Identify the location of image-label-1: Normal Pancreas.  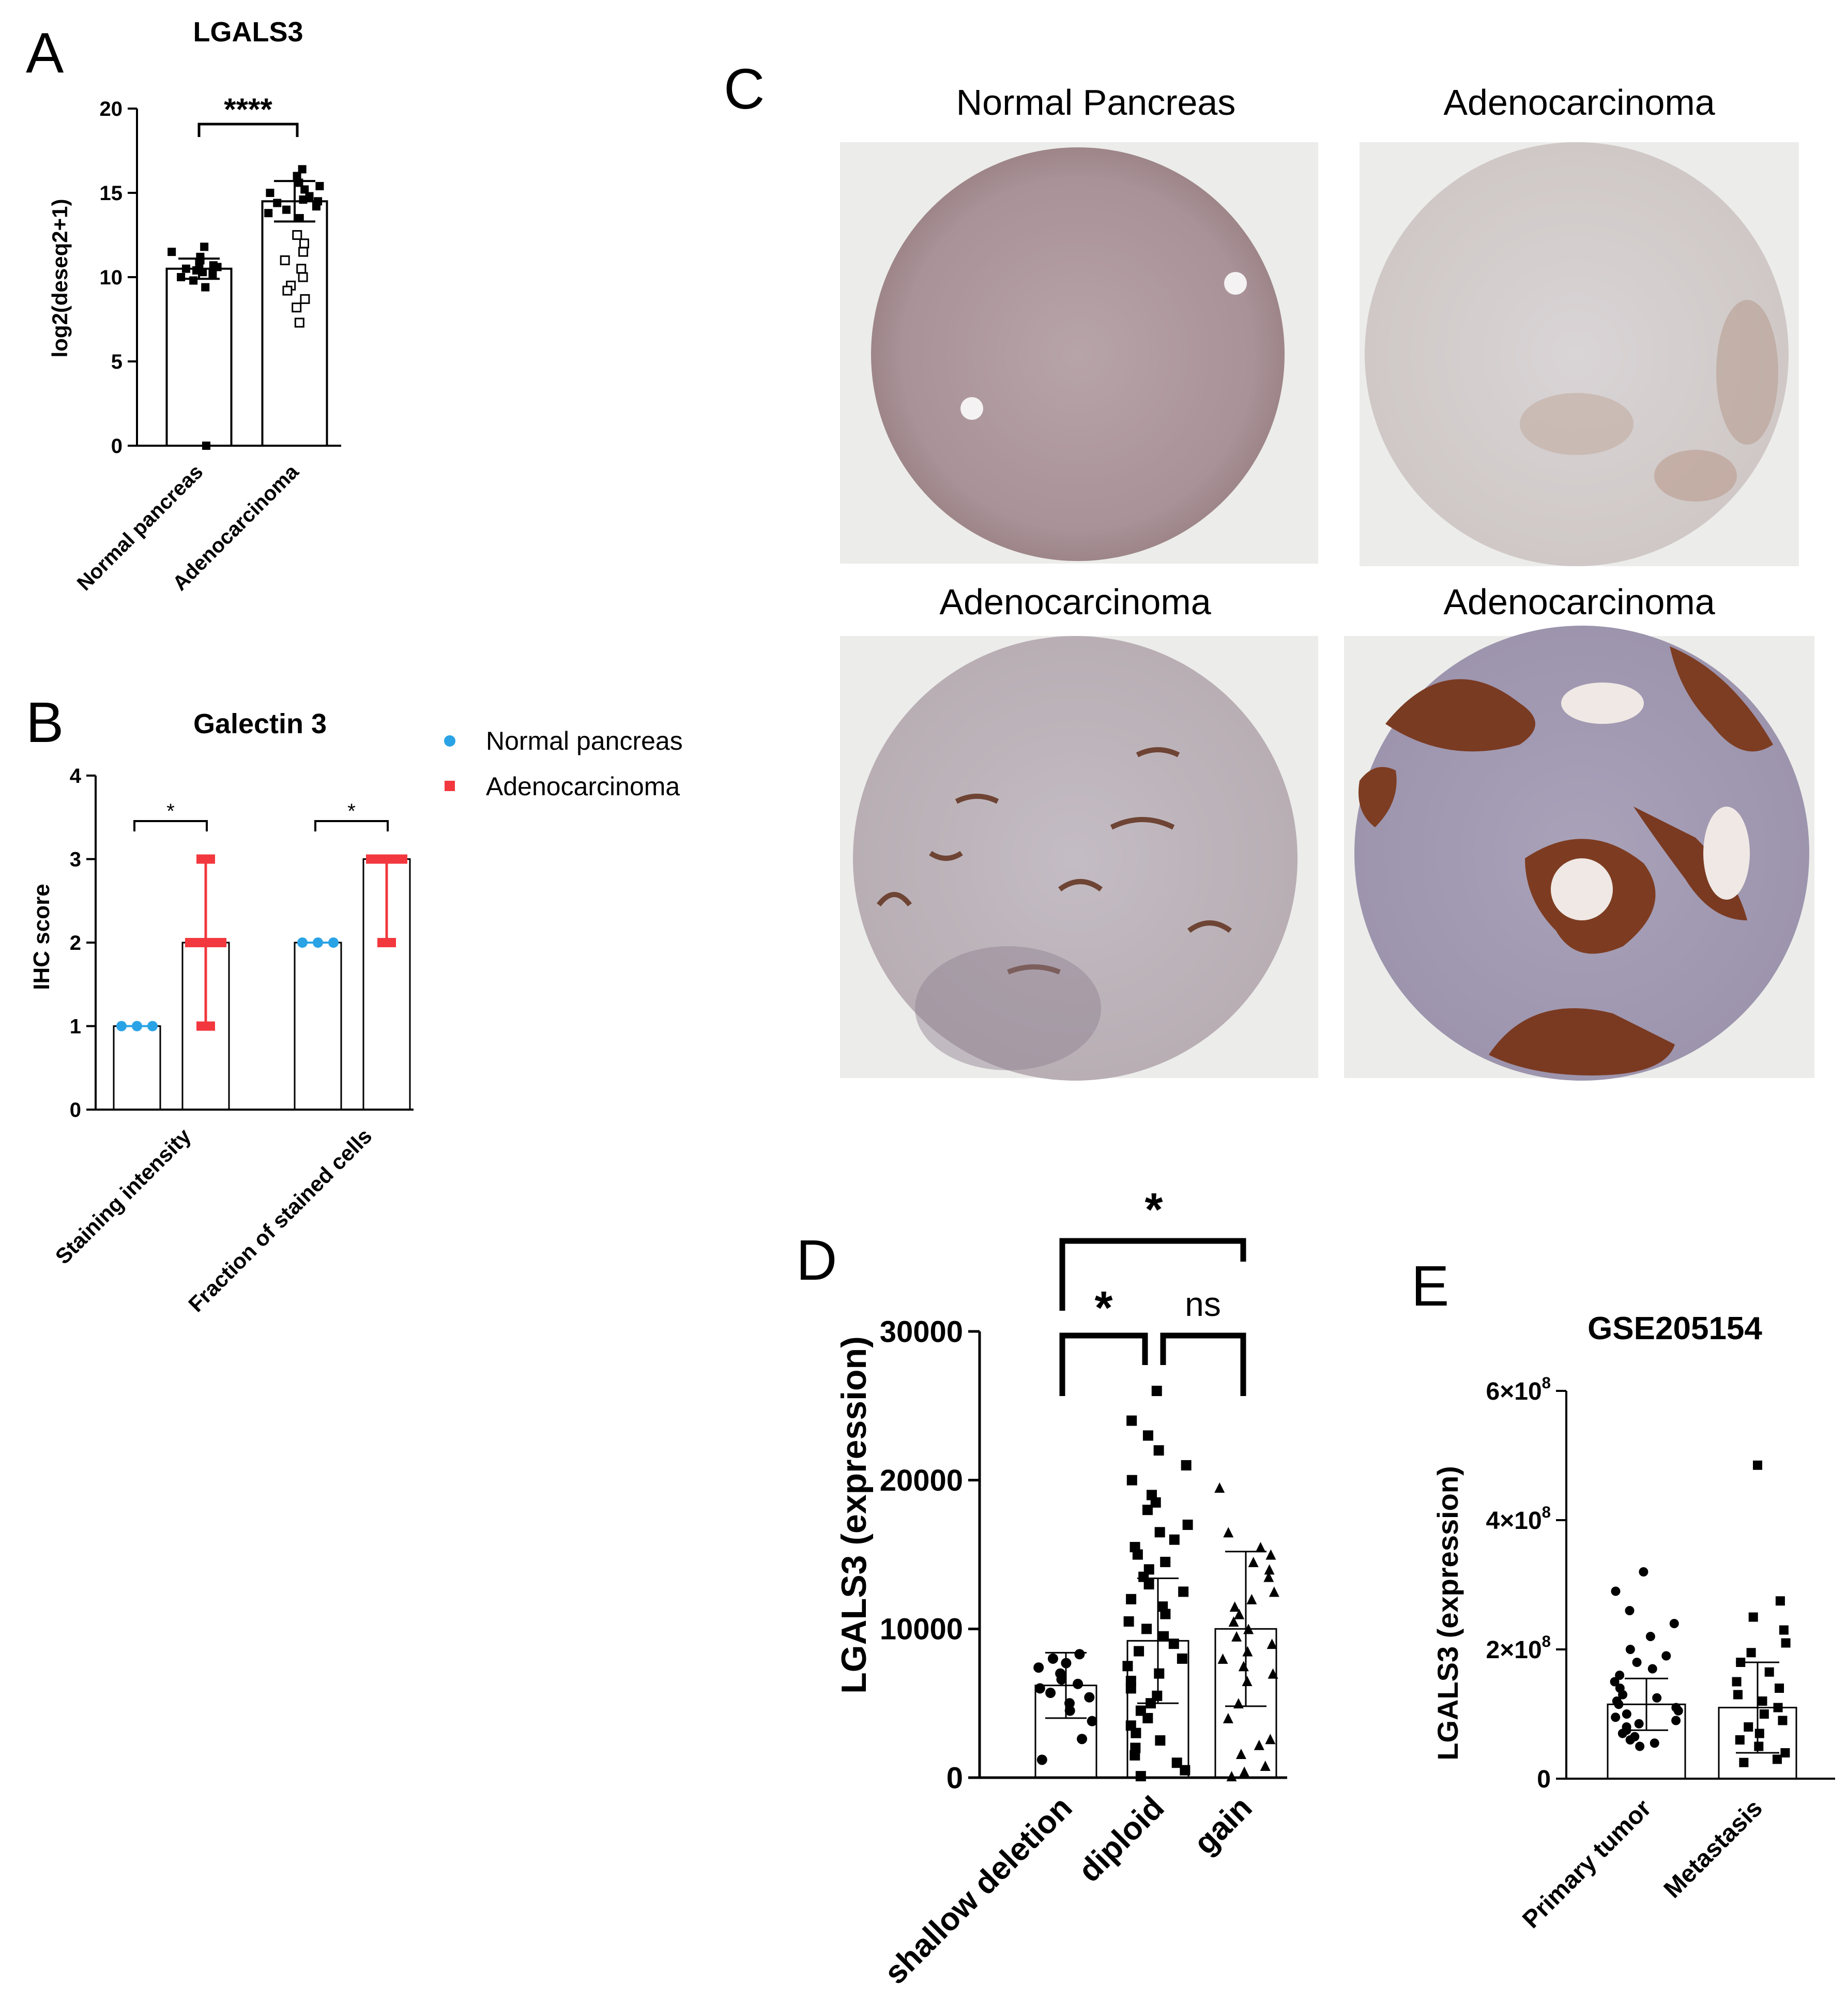
(1096, 102).